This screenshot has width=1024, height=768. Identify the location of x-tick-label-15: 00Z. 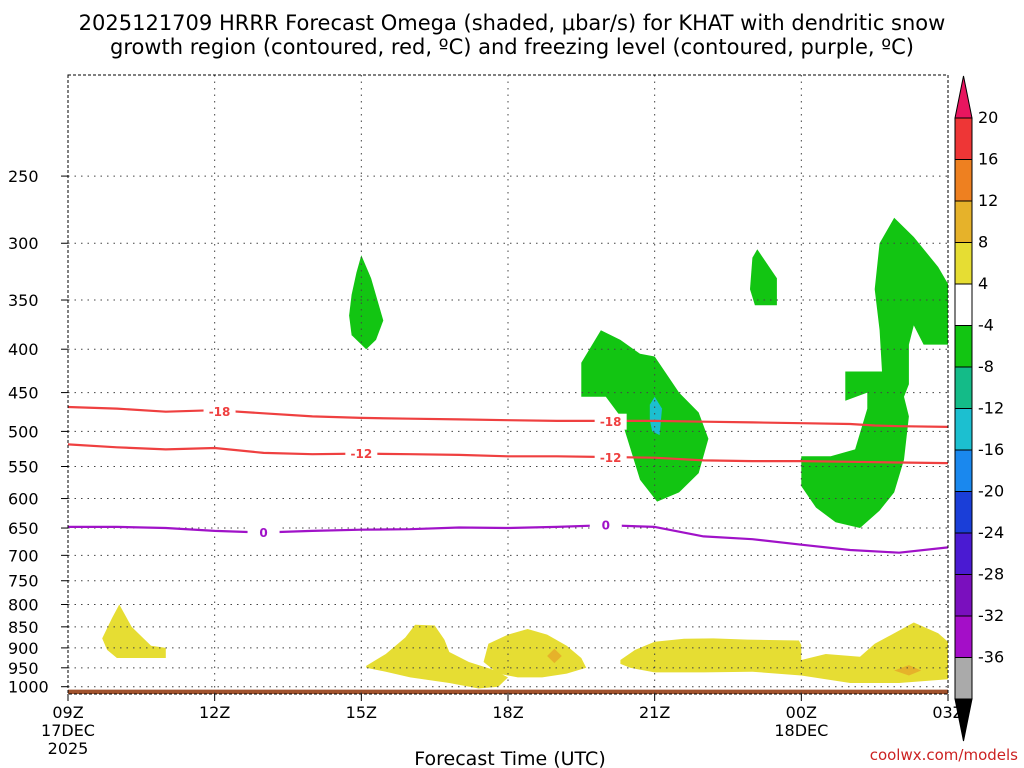
(801, 712).